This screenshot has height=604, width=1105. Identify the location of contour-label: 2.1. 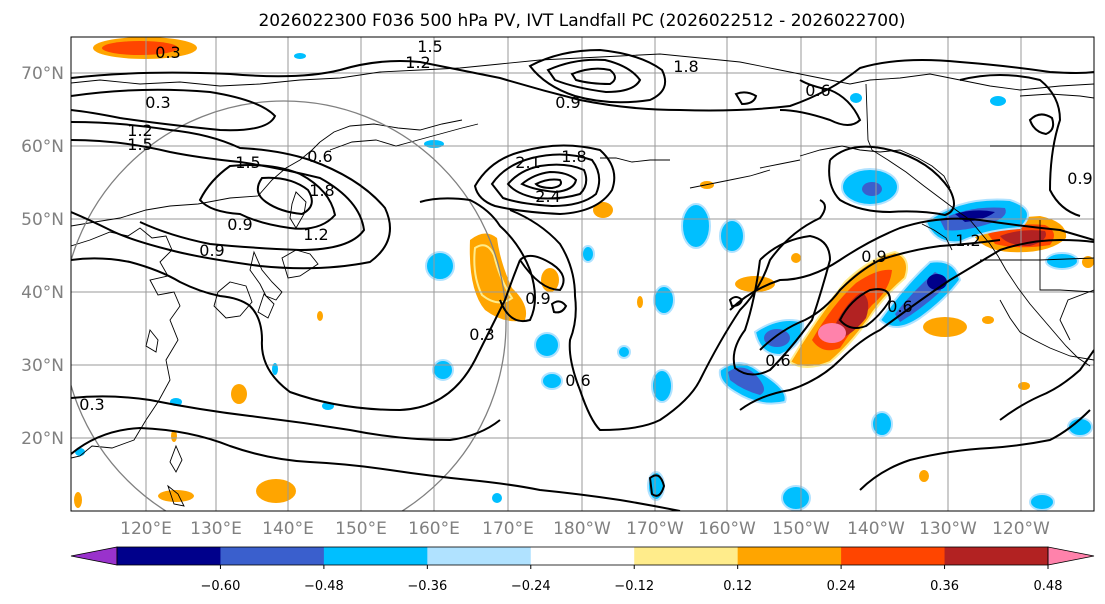
(527, 162).